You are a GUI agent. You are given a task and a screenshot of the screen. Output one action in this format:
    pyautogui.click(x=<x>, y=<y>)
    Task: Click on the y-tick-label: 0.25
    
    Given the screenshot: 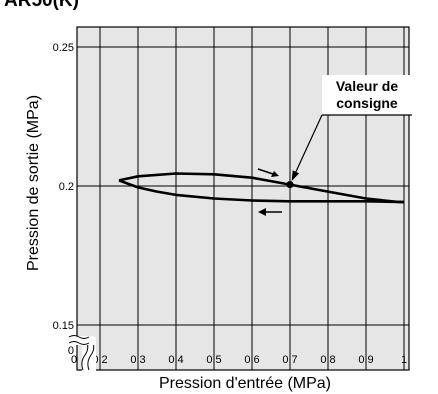 What is the action you would take?
    pyautogui.click(x=63, y=48)
    